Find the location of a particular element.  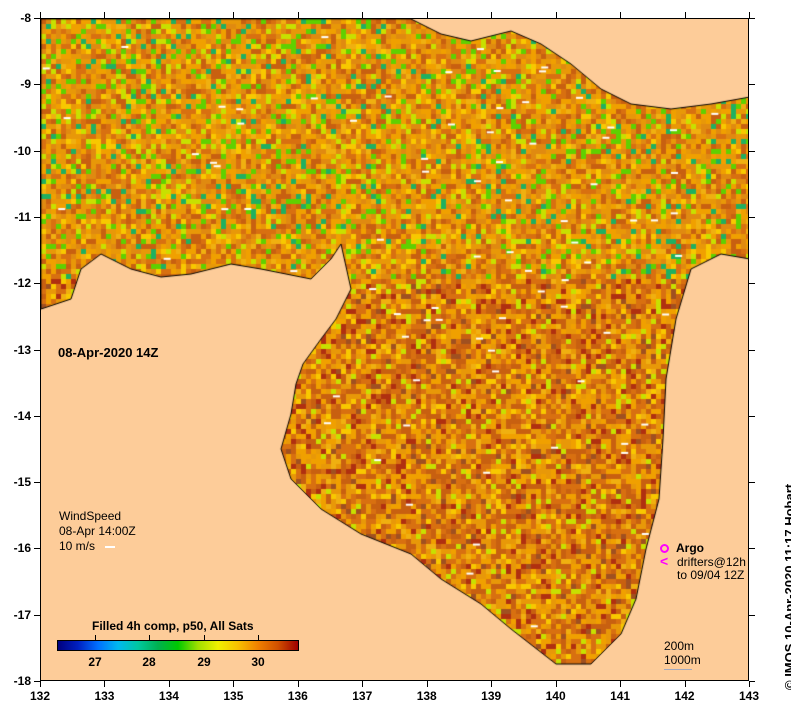

y-tick-label: -10 is located at coordinates (22, 150).